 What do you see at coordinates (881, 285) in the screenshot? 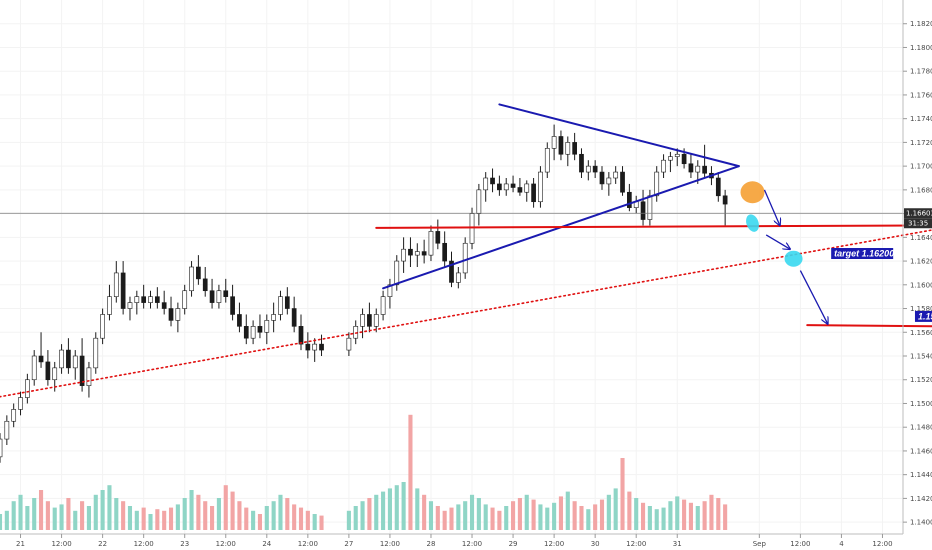
I see `annotations: target 1.16200 1.15600` at bounding box center [881, 285].